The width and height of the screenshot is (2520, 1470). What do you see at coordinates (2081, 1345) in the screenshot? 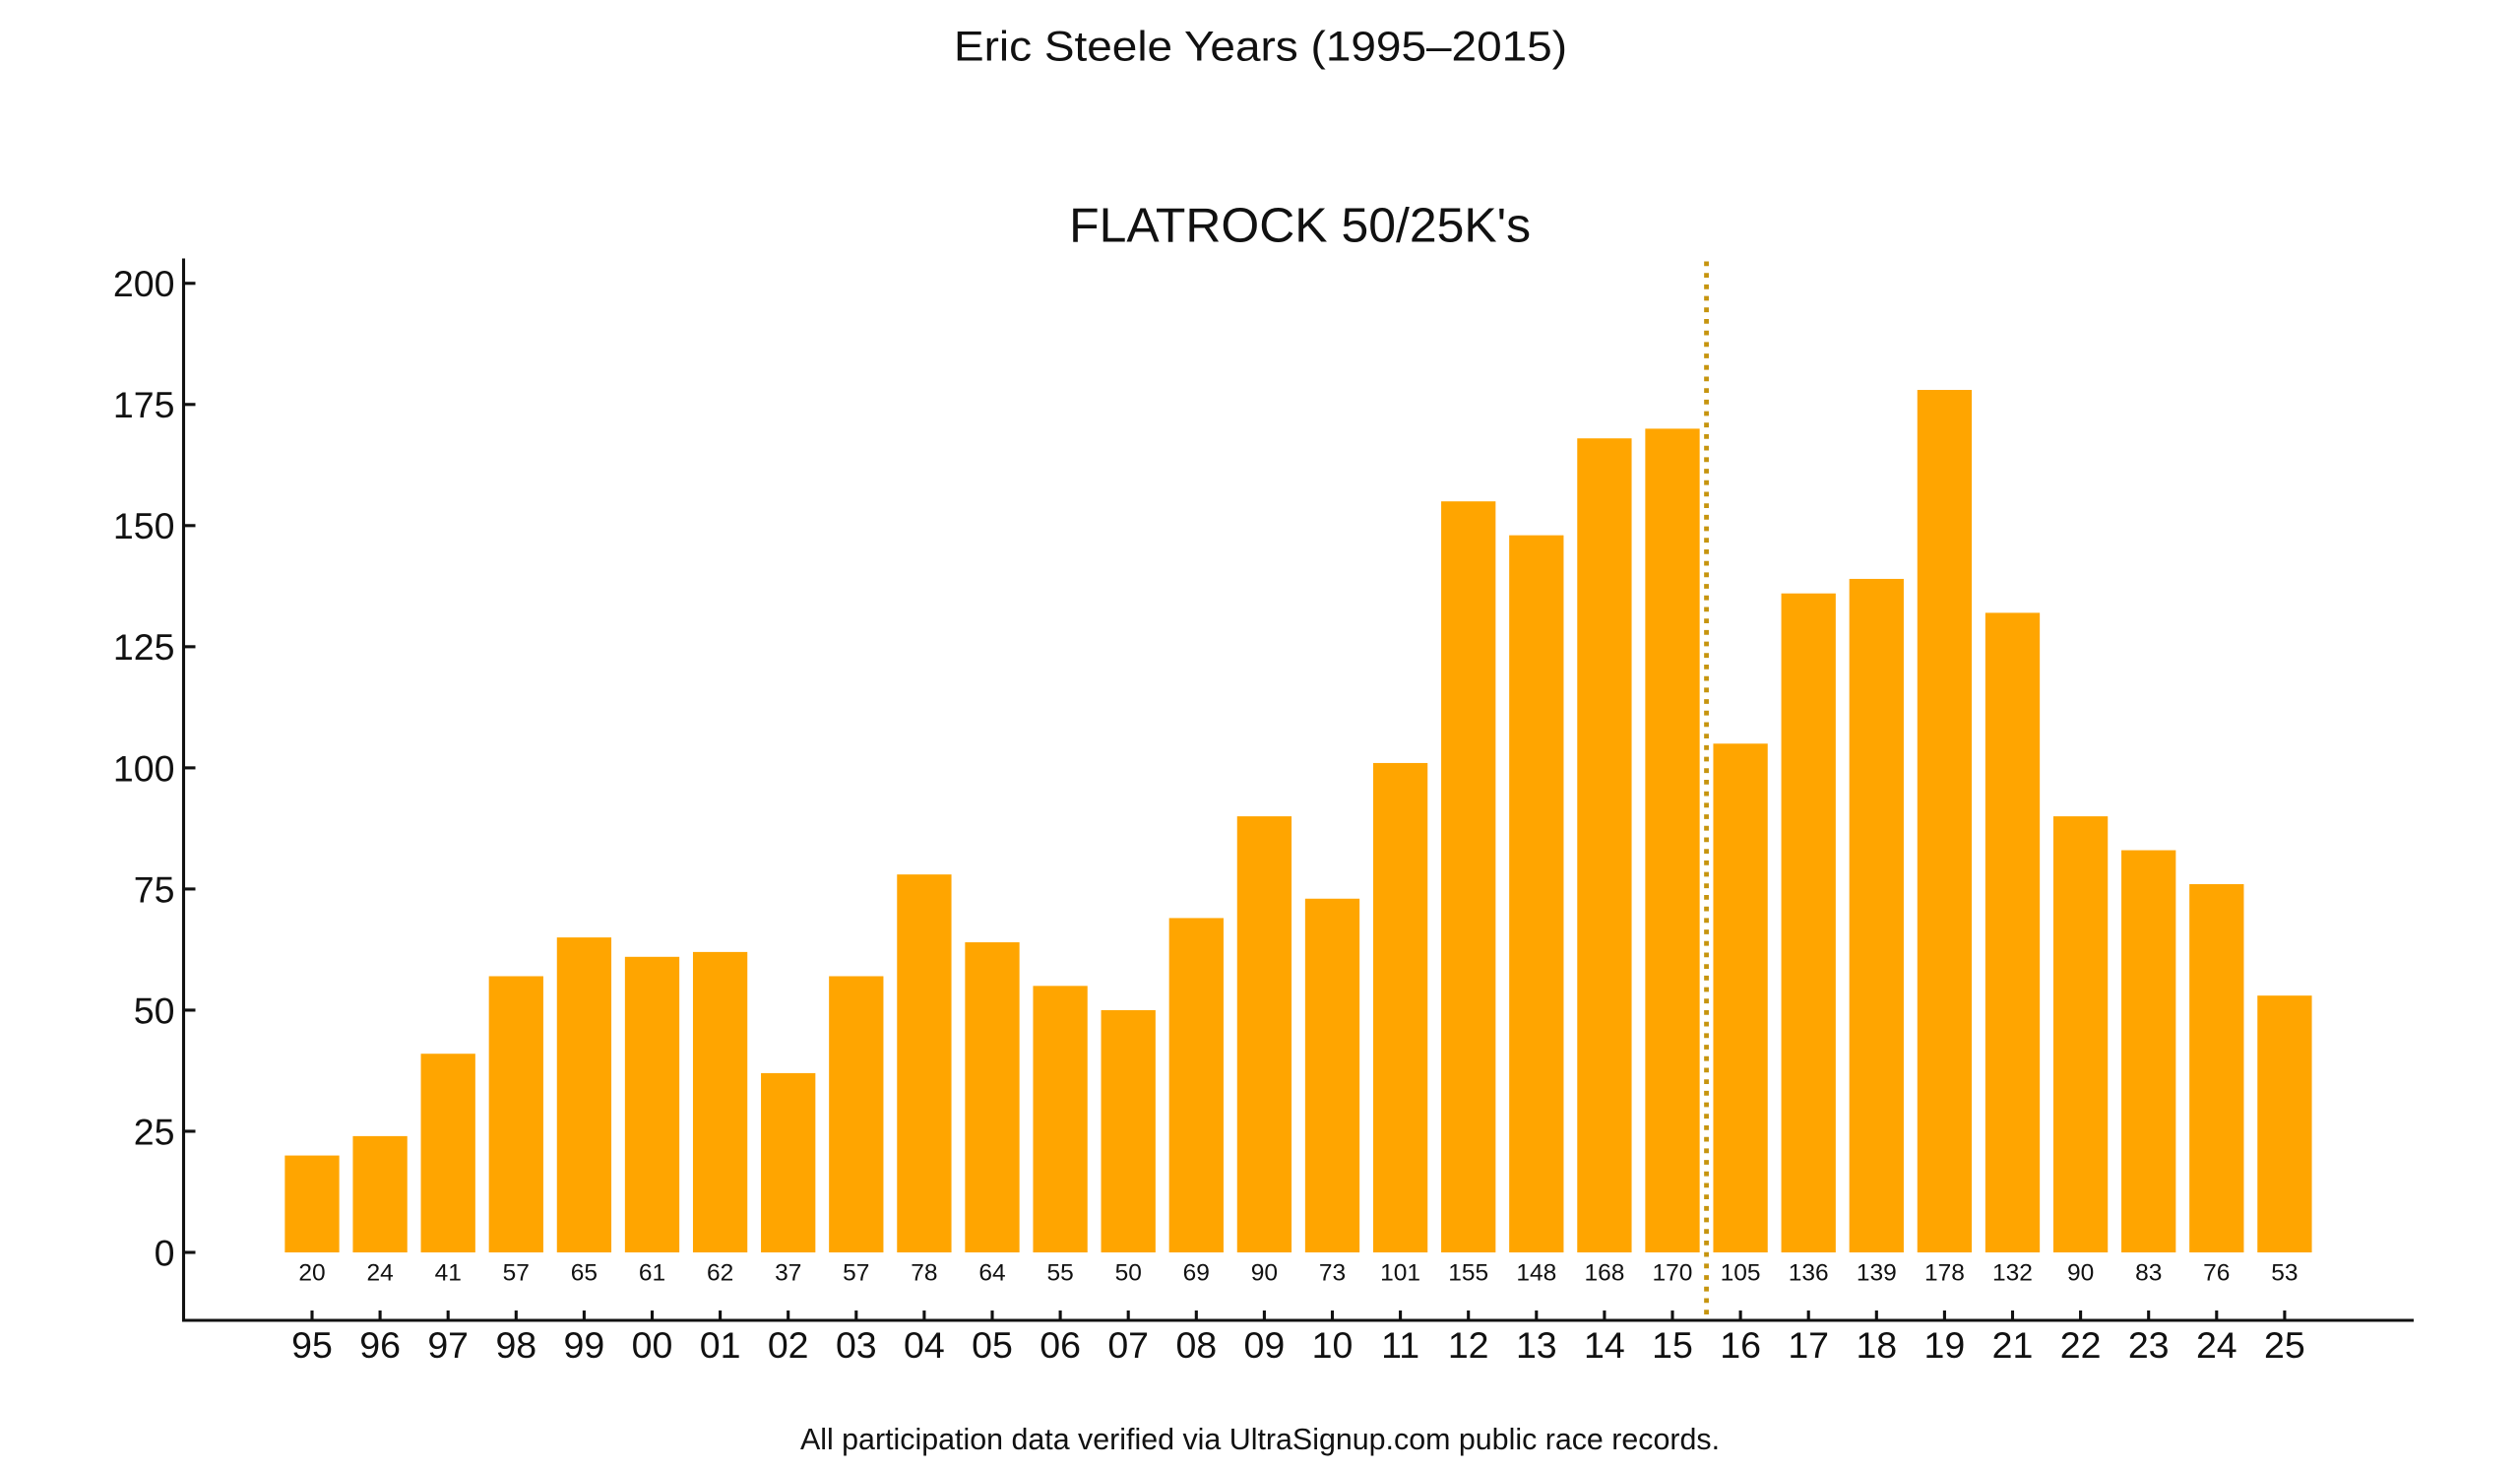
I see `svg-text: 22` at bounding box center [2081, 1345].